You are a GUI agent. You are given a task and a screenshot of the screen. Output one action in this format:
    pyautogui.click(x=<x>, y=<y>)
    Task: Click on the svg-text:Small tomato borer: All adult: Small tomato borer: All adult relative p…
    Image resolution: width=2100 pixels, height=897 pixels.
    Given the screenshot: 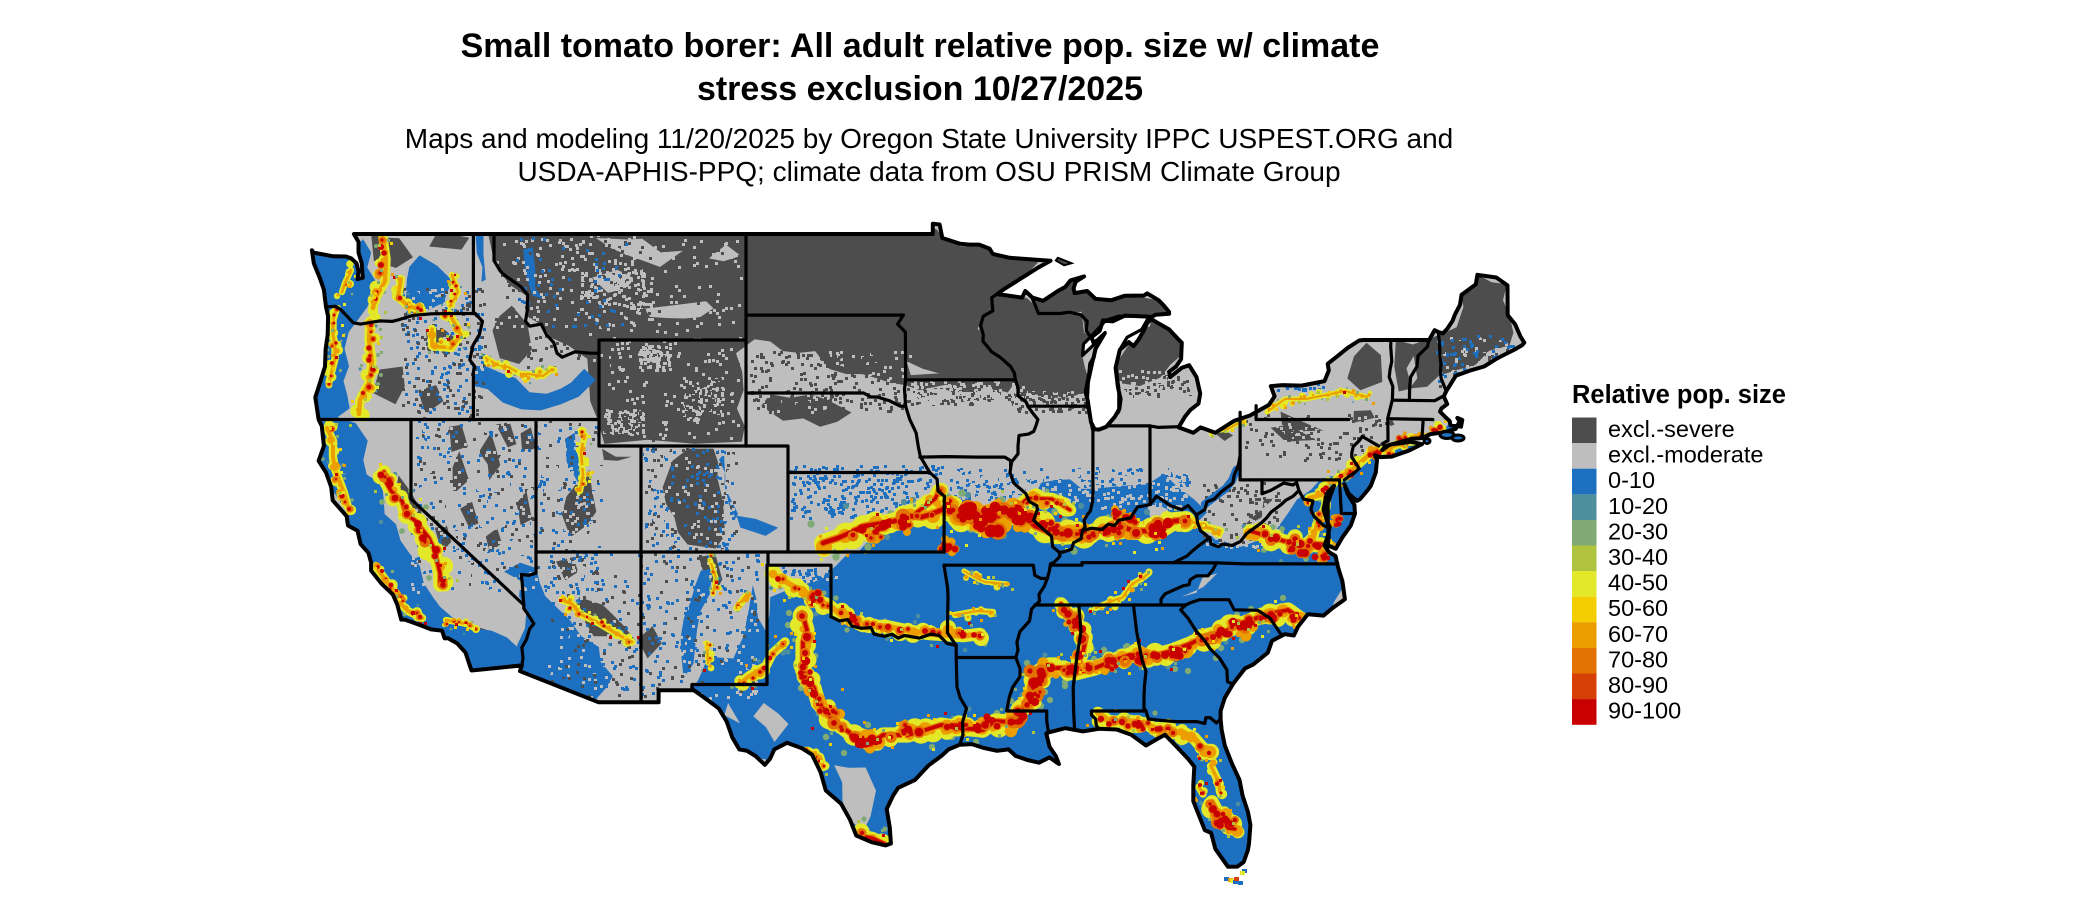 What is the action you would take?
    pyautogui.click(x=920, y=46)
    